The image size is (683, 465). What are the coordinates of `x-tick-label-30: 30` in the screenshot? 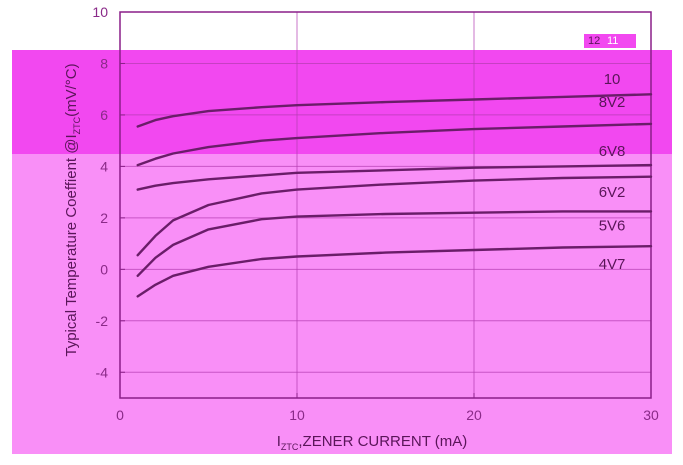 It's located at (651, 415).